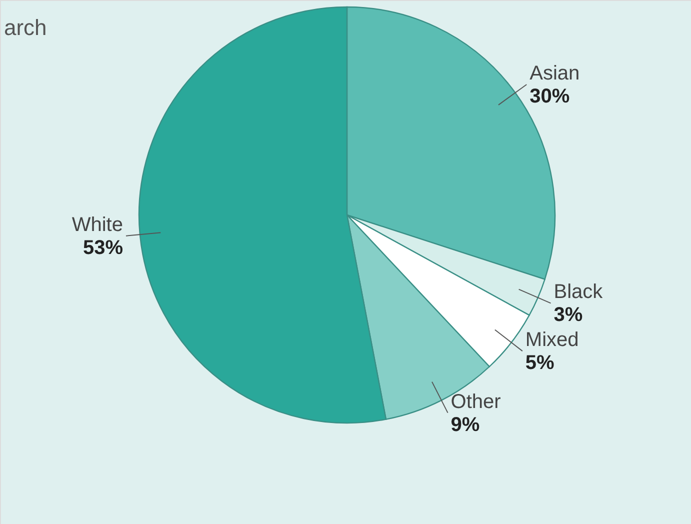 The width and height of the screenshot is (691, 524). Describe the element at coordinates (555, 73) in the screenshot. I see `slice-label: Asian` at that location.